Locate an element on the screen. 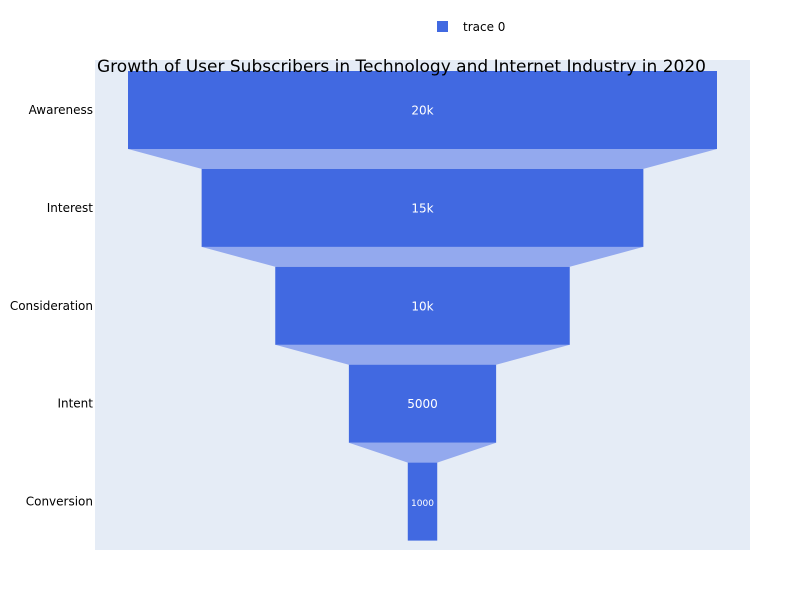 Image resolution: width=800 pixels, height=600 pixels. funnel-bar-conversion is located at coordinates (422, 501).